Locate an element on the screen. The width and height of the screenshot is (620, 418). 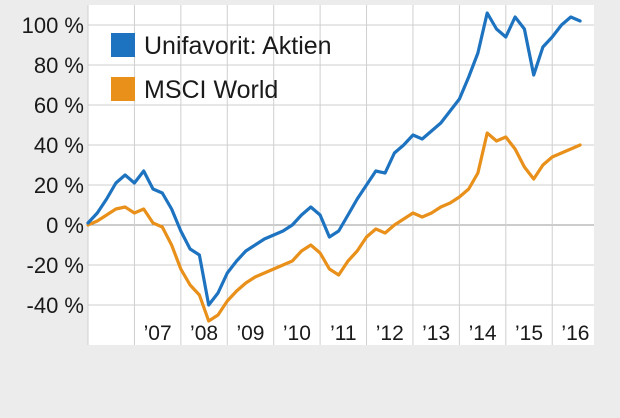
legend-label: MSCI World is located at coordinates (211, 90).